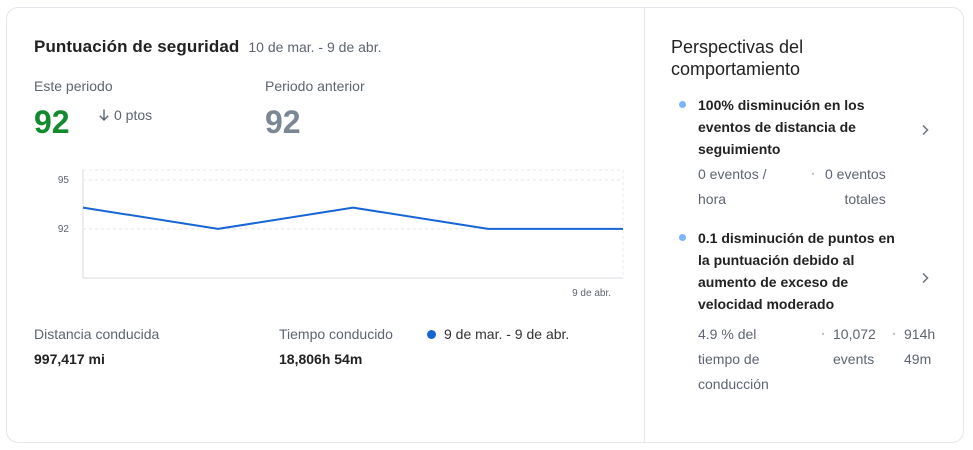  Describe the element at coordinates (64, 229) in the screenshot. I see `y-tick-label: 92` at that location.